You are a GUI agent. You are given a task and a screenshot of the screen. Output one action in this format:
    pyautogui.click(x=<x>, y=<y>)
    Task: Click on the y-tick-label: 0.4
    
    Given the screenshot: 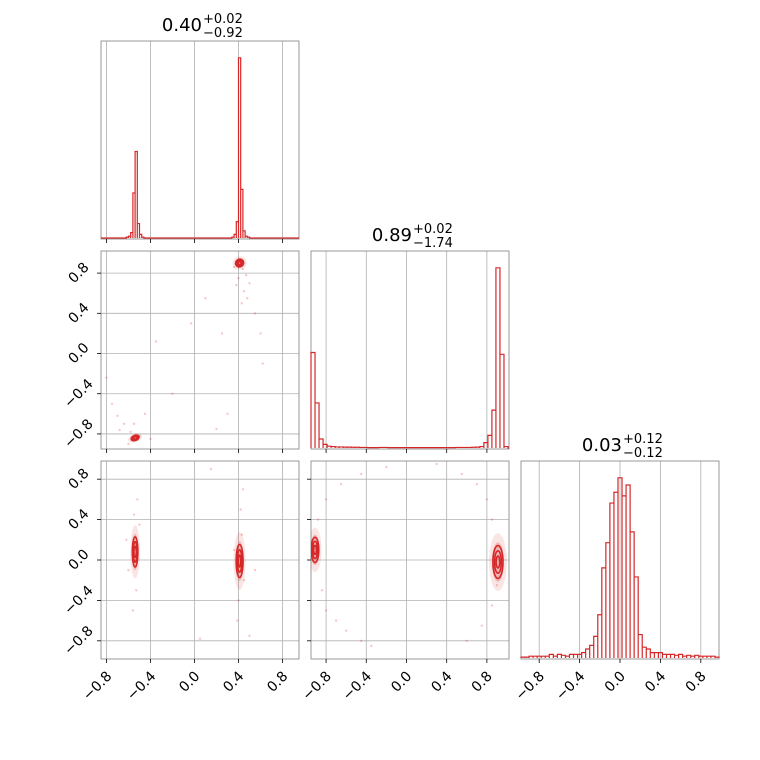 What is the action you would take?
    pyautogui.click(x=78, y=313)
    